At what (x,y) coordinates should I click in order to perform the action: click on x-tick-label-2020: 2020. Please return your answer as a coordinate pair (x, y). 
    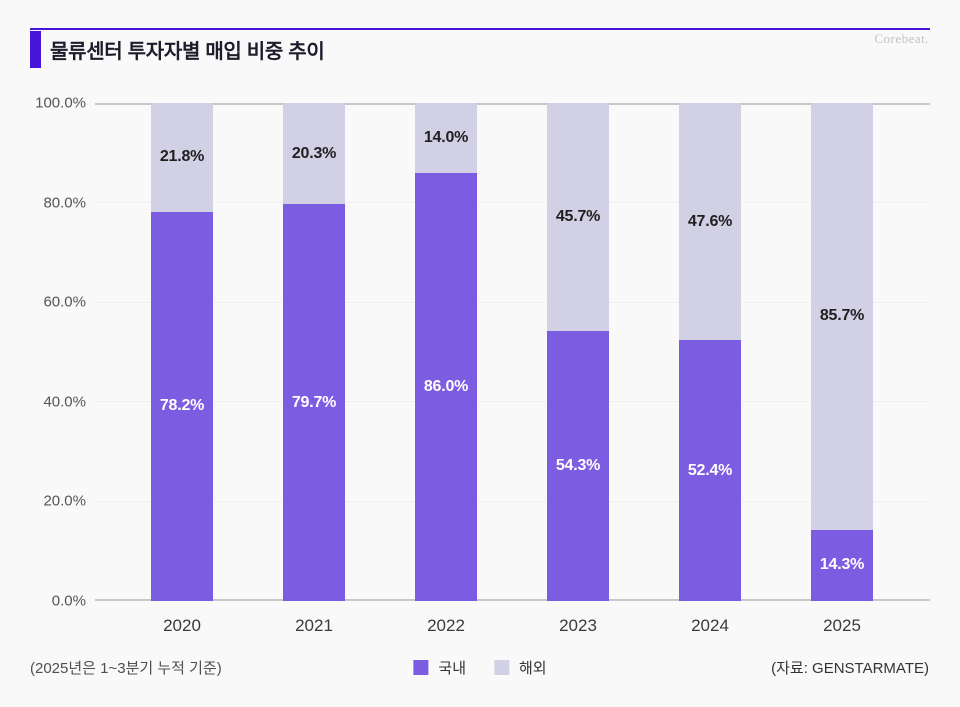
    Looking at the image, I should click on (182, 625).